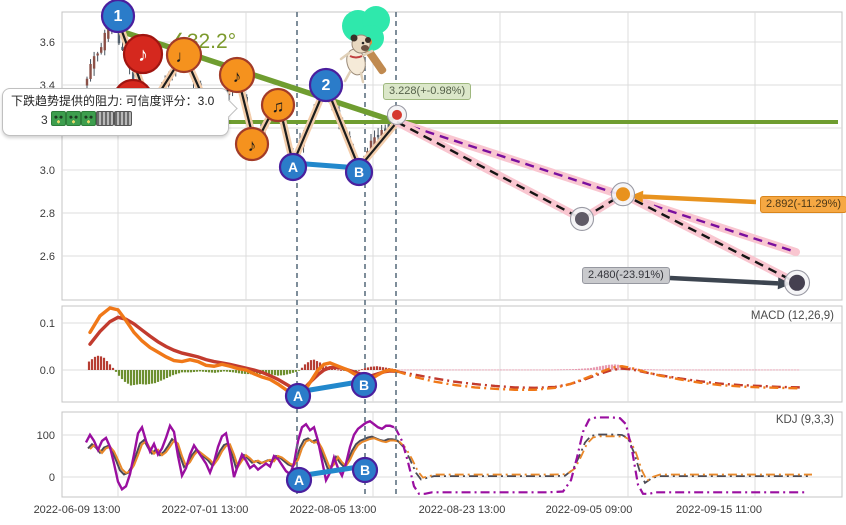 This screenshot has width=846, height=525. Describe the element at coordinates (803, 204) in the screenshot. I see `mid-target-price-label: 2.892(-11.29%)` at that location.